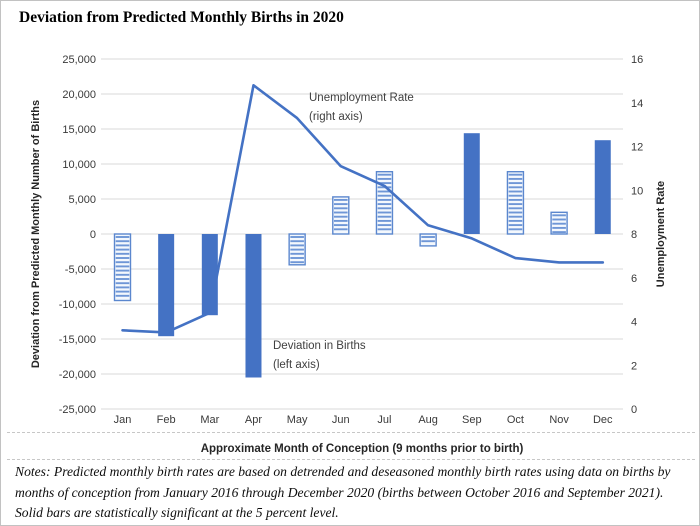 The width and height of the screenshot is (700, 526). I want to click on svg-text: Jan, so click(123, 420).